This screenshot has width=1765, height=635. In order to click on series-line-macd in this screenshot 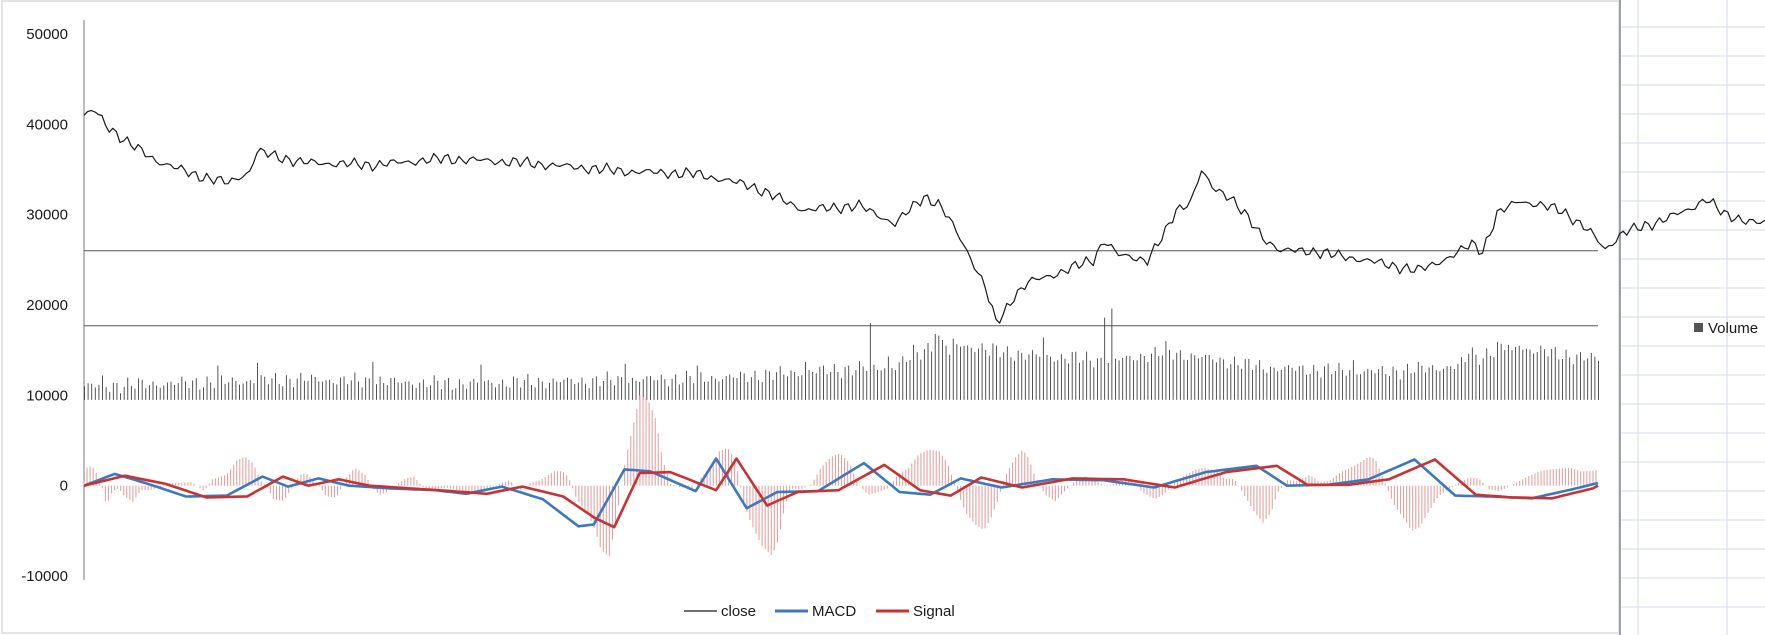, I will do `click(841, 492)`.